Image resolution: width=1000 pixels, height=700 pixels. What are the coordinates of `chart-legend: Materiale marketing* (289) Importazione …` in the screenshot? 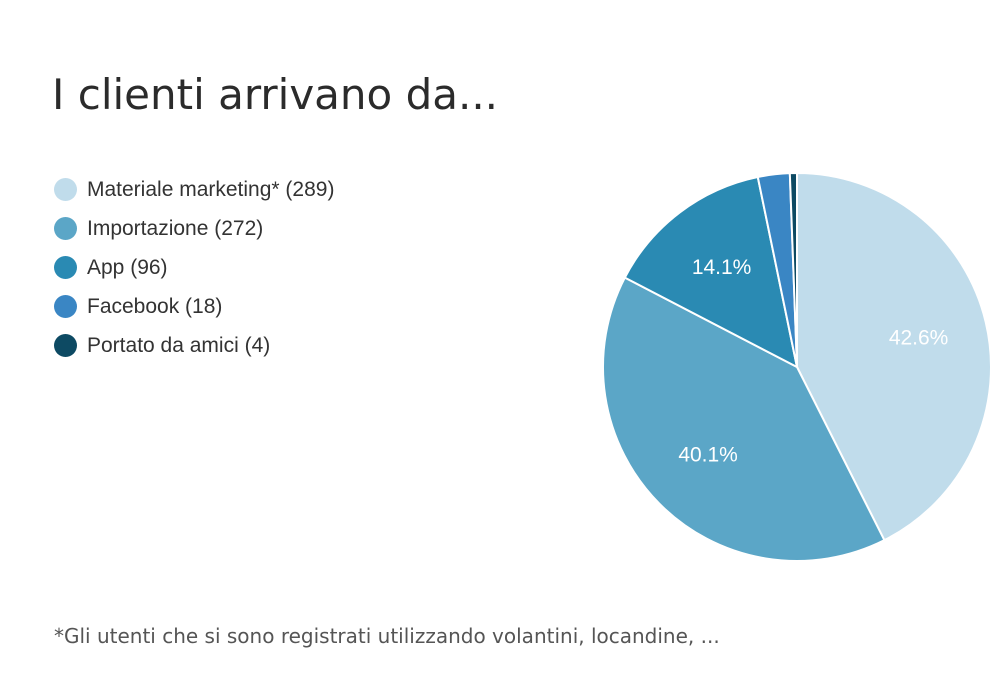 It's located at (194, 267).